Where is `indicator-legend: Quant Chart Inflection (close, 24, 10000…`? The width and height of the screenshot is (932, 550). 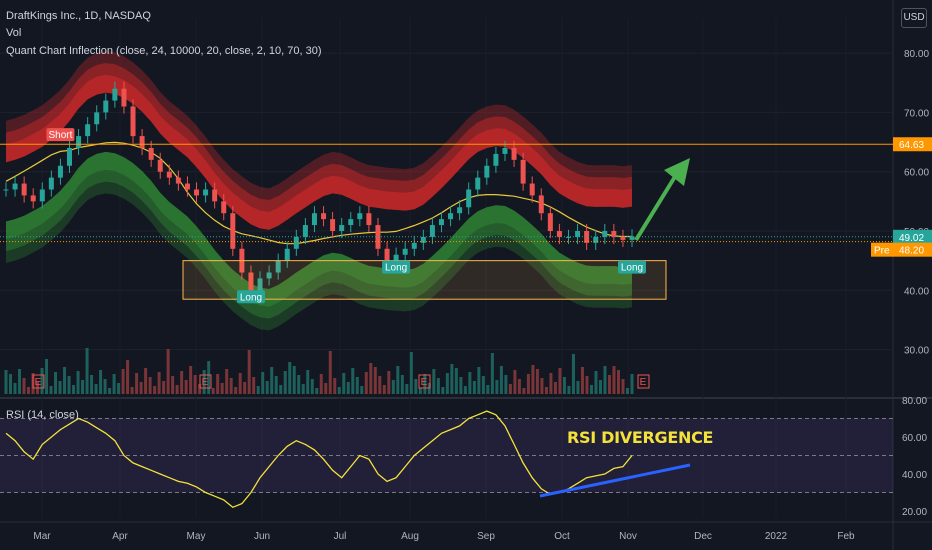 indicator-legend: Quant Chart Inflection (close, 24, 10000… is located at coordinates (164, 51).